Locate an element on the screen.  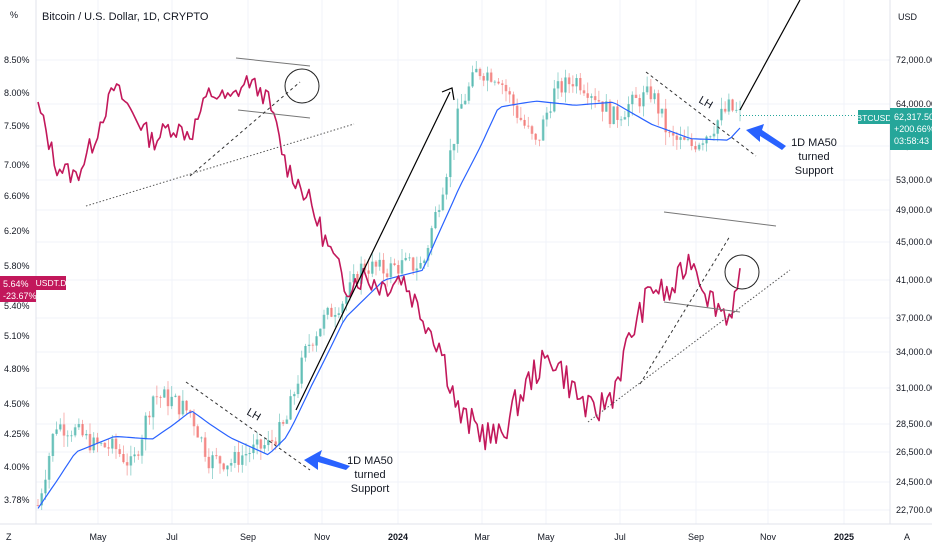
usdt-change: -23.67% is located at coordinates (20, 296).